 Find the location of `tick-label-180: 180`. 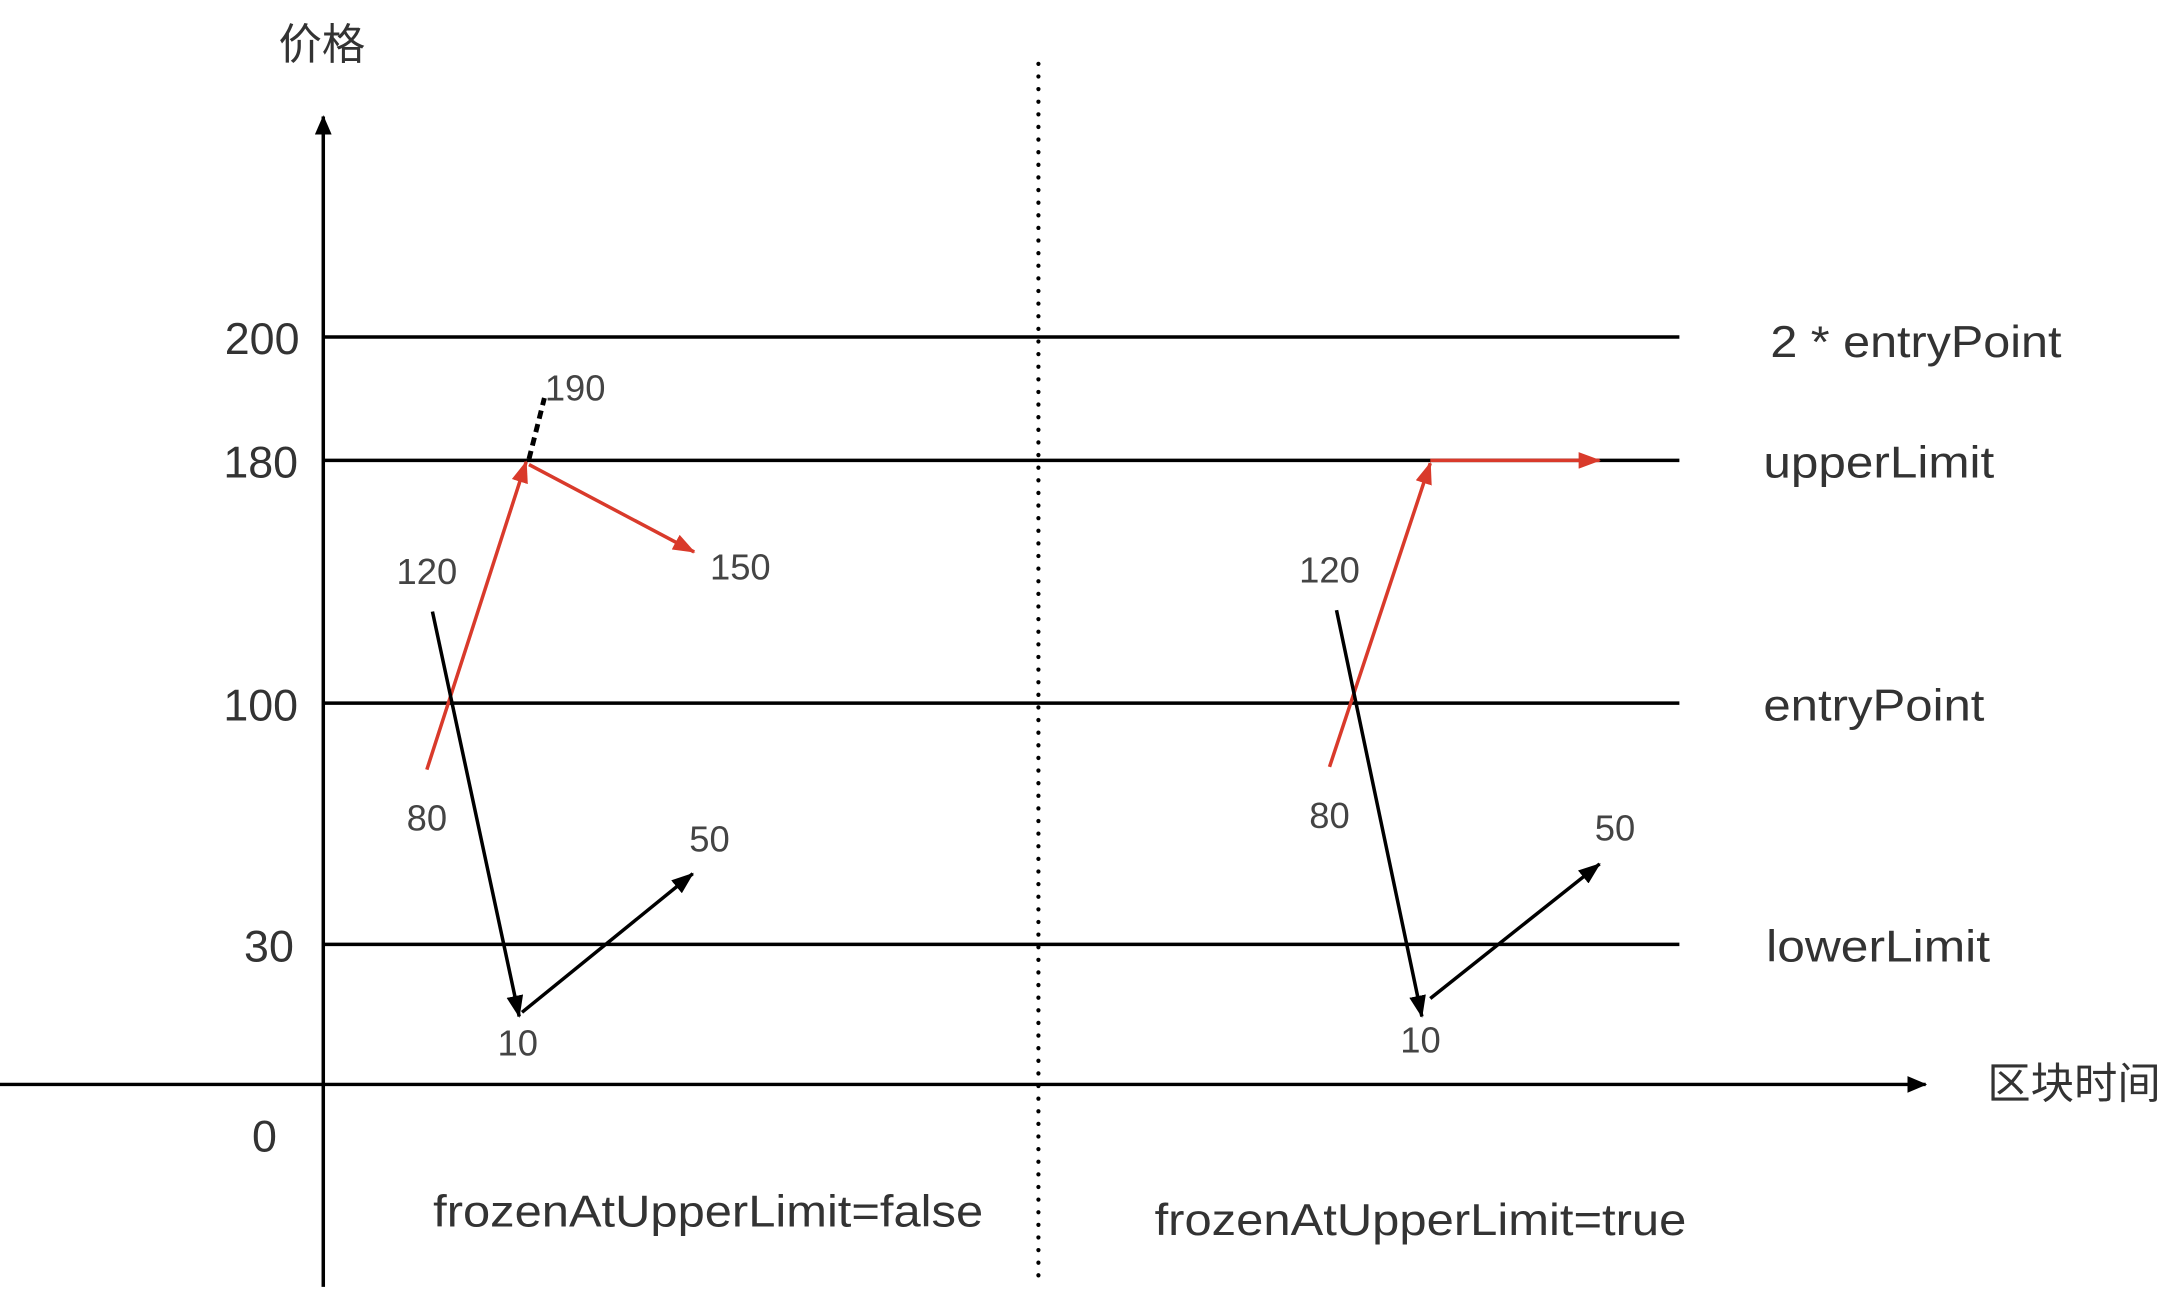

tick-label-180: 180 is located at coordinates (260, 463).